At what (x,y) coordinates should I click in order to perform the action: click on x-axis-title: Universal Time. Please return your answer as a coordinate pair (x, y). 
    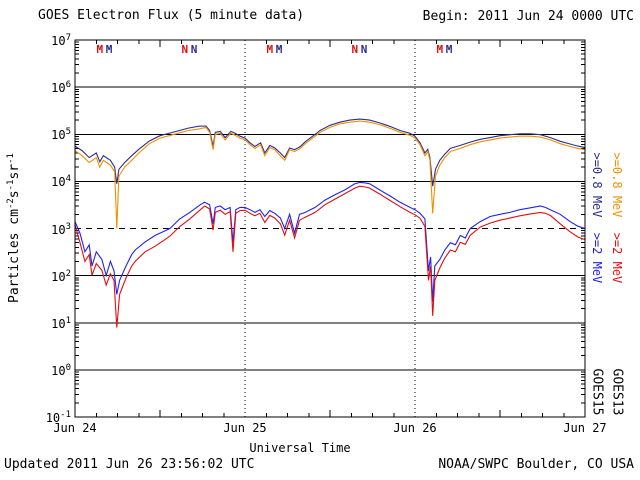
    Looking at the image, I should click on (300, 448).